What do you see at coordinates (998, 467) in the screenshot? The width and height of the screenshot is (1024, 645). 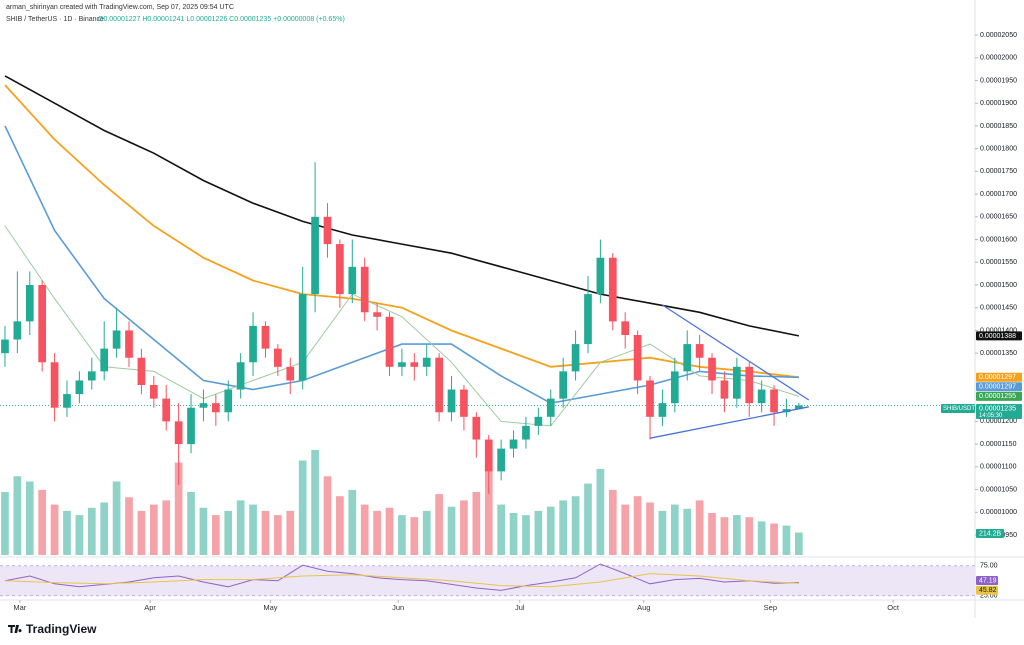 I see `y-tick-label: 0.00001100` at bounding box center [998, 467].